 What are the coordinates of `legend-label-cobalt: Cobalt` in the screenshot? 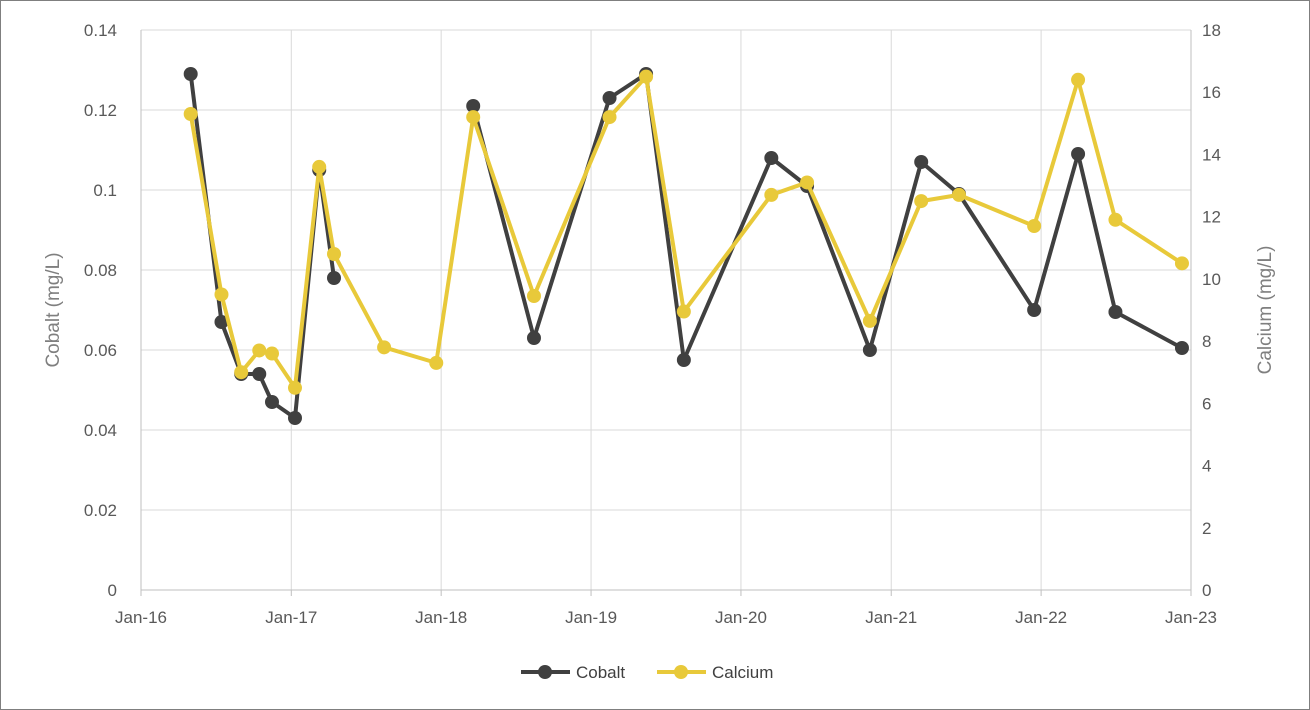 It's located at (600, 672).